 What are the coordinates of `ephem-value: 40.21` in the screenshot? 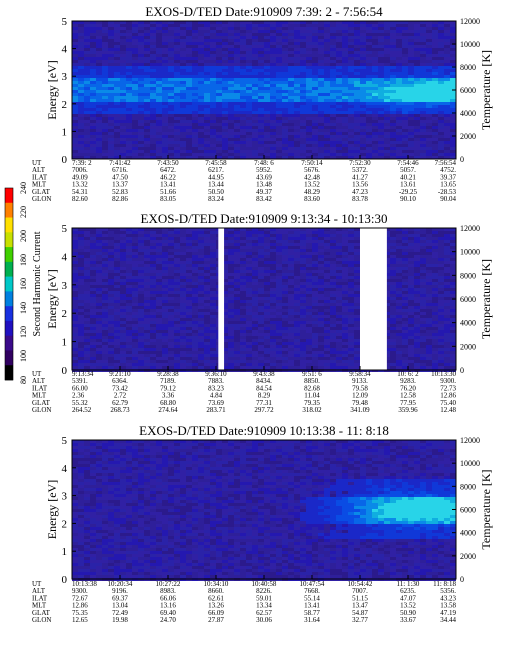 It's located at (408, 177).